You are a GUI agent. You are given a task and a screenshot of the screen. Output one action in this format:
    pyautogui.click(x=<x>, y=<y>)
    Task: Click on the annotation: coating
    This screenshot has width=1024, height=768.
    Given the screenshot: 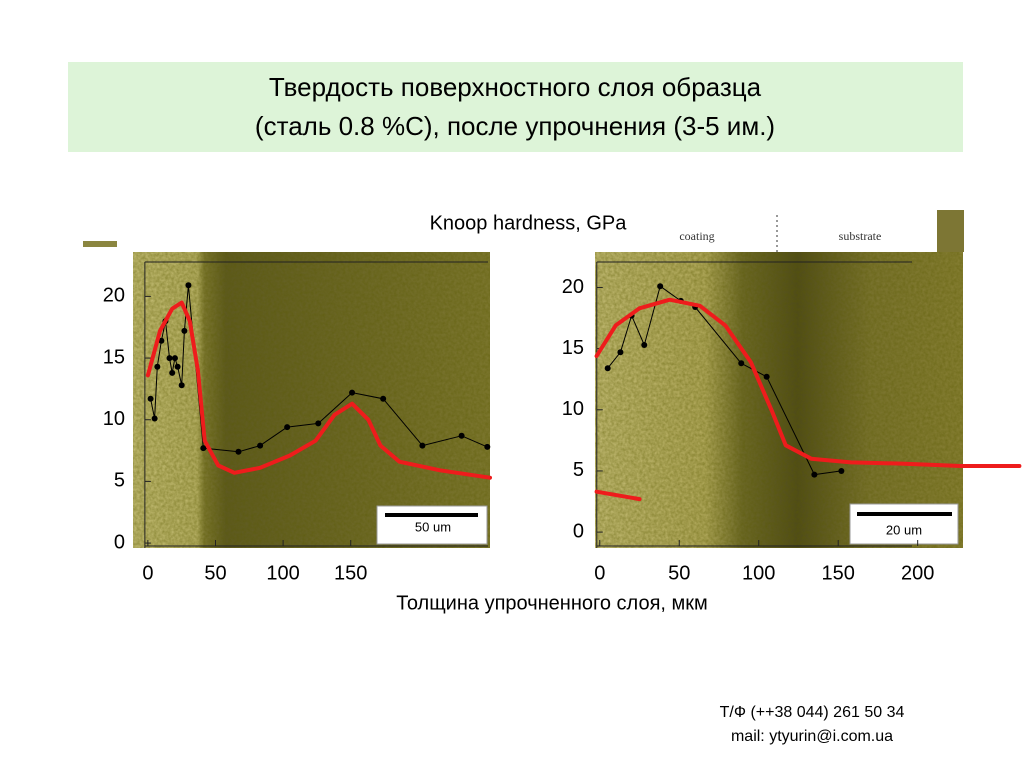 What is the action you would take?
    pyautogui.click(x=696, y=236)
    